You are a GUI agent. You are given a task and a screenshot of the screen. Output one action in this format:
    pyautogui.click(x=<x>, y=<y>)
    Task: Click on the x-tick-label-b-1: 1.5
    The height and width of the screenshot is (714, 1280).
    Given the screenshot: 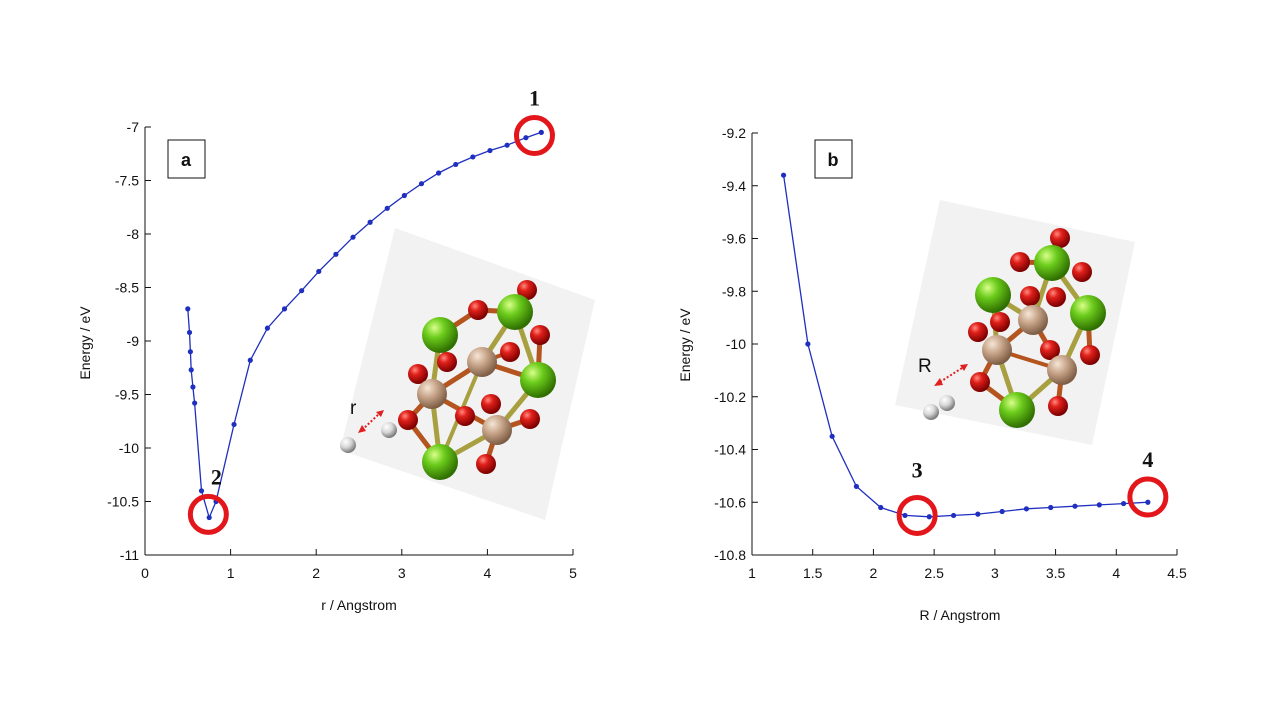 What is the action you would take?
    pyautogui.click(x=813, y=573)
    